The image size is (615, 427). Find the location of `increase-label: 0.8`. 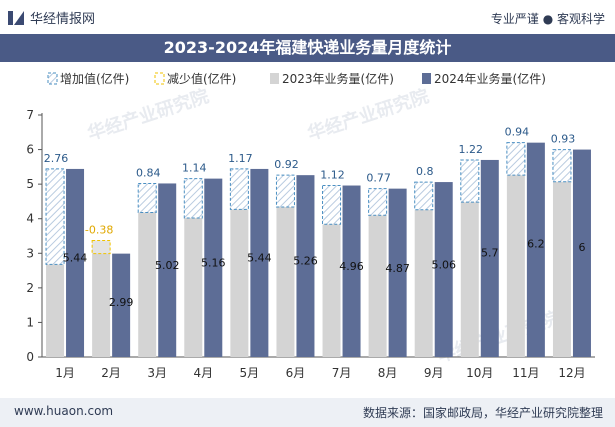

increase-label: 0.8 is located at coordinates (425, 171).